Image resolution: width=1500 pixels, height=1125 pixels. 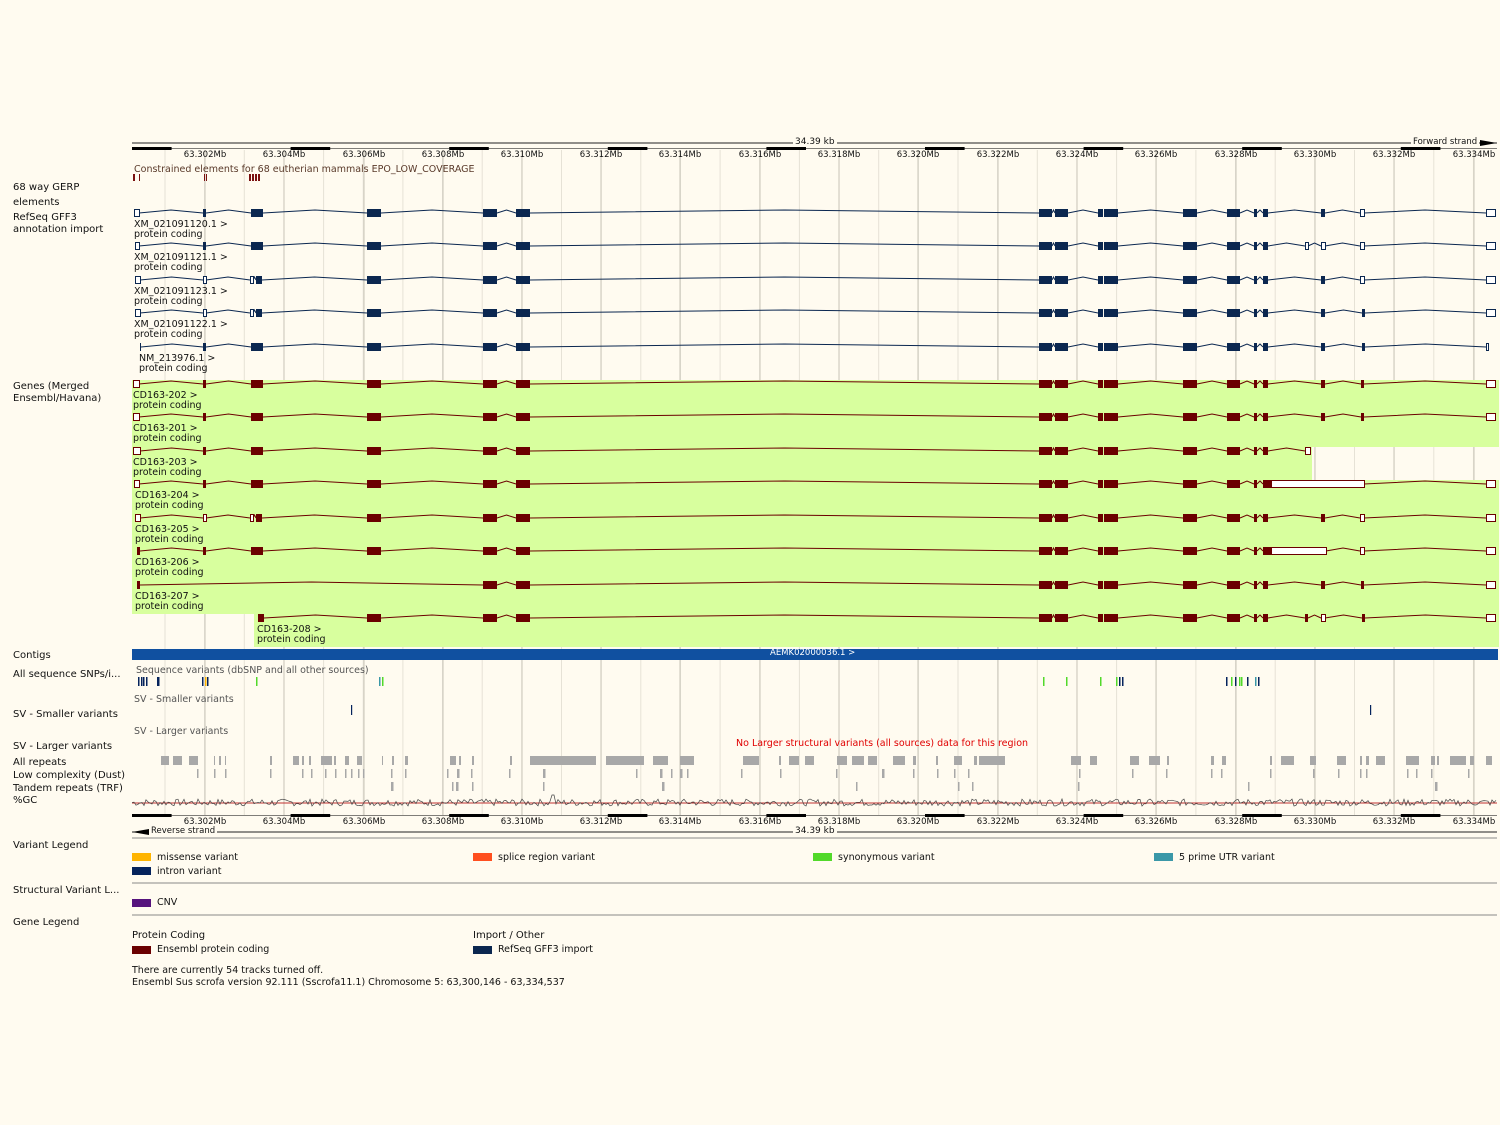 I want to click on track-label-low-complexity: Low complexity (Dust), so click(x=69, y=775).